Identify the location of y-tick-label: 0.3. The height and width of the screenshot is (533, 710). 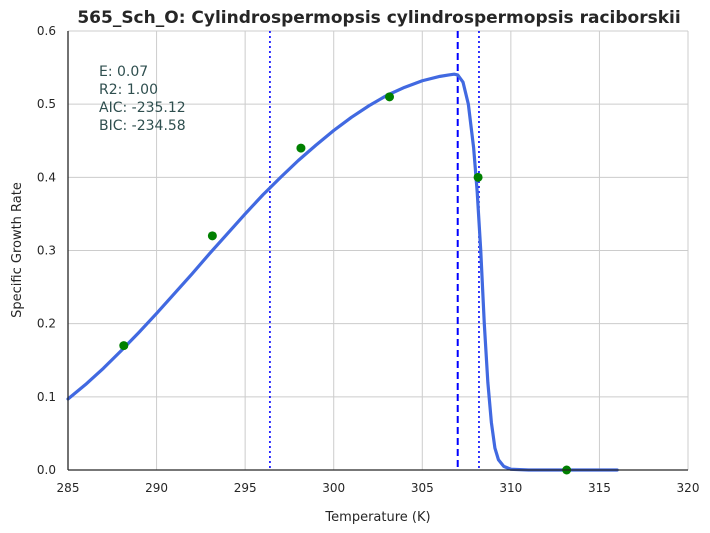
(46, 251).